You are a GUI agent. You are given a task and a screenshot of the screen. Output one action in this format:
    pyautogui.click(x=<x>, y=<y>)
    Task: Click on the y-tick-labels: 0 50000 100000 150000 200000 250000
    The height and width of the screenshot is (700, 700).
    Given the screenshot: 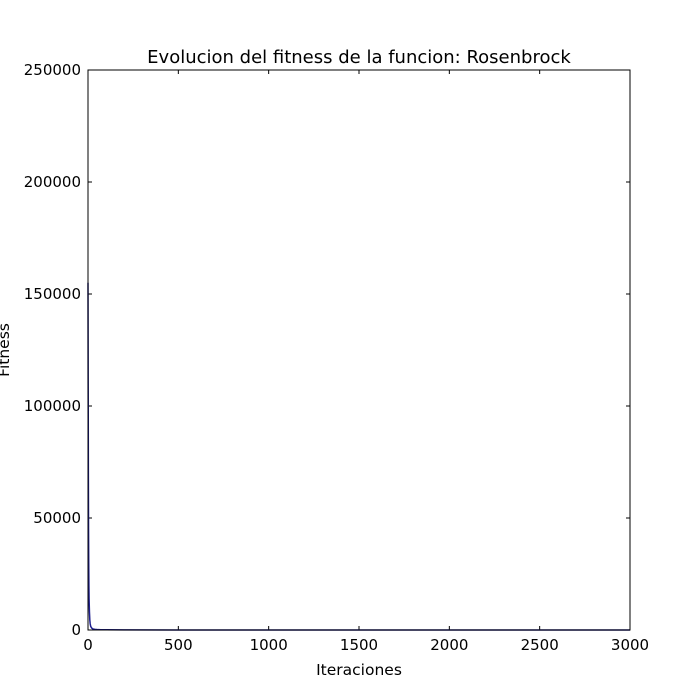 What is the action you would take?
    pyautogui.click(x=52, y=350)
    